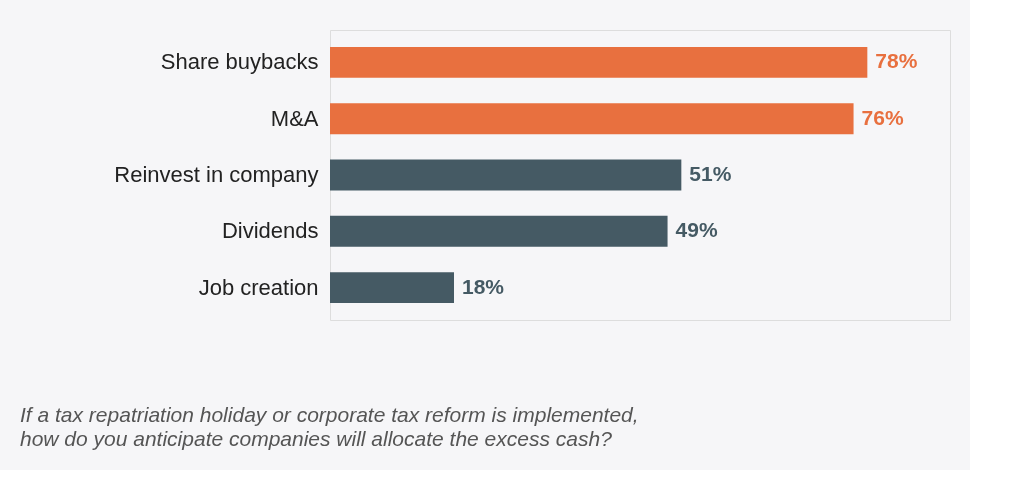  I want to click on y-tick-label: Job creation, so click(258, 287).